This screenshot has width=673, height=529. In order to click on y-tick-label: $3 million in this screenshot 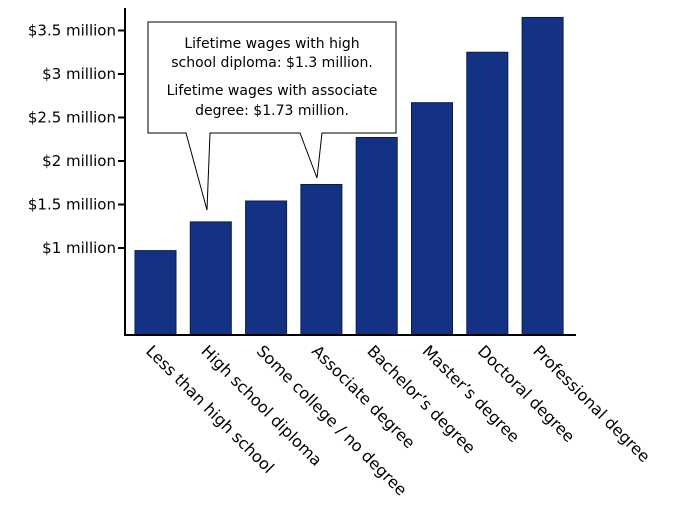, I will do `click(79, 74)`.